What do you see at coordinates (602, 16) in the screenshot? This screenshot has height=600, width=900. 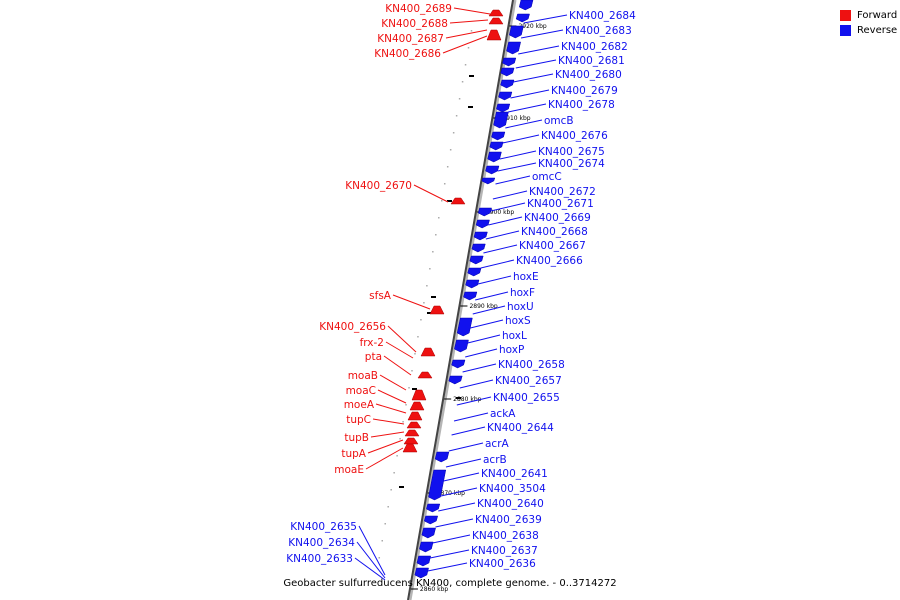 I see `gene-label: KN400_2684` at bounding box center [602, 16].